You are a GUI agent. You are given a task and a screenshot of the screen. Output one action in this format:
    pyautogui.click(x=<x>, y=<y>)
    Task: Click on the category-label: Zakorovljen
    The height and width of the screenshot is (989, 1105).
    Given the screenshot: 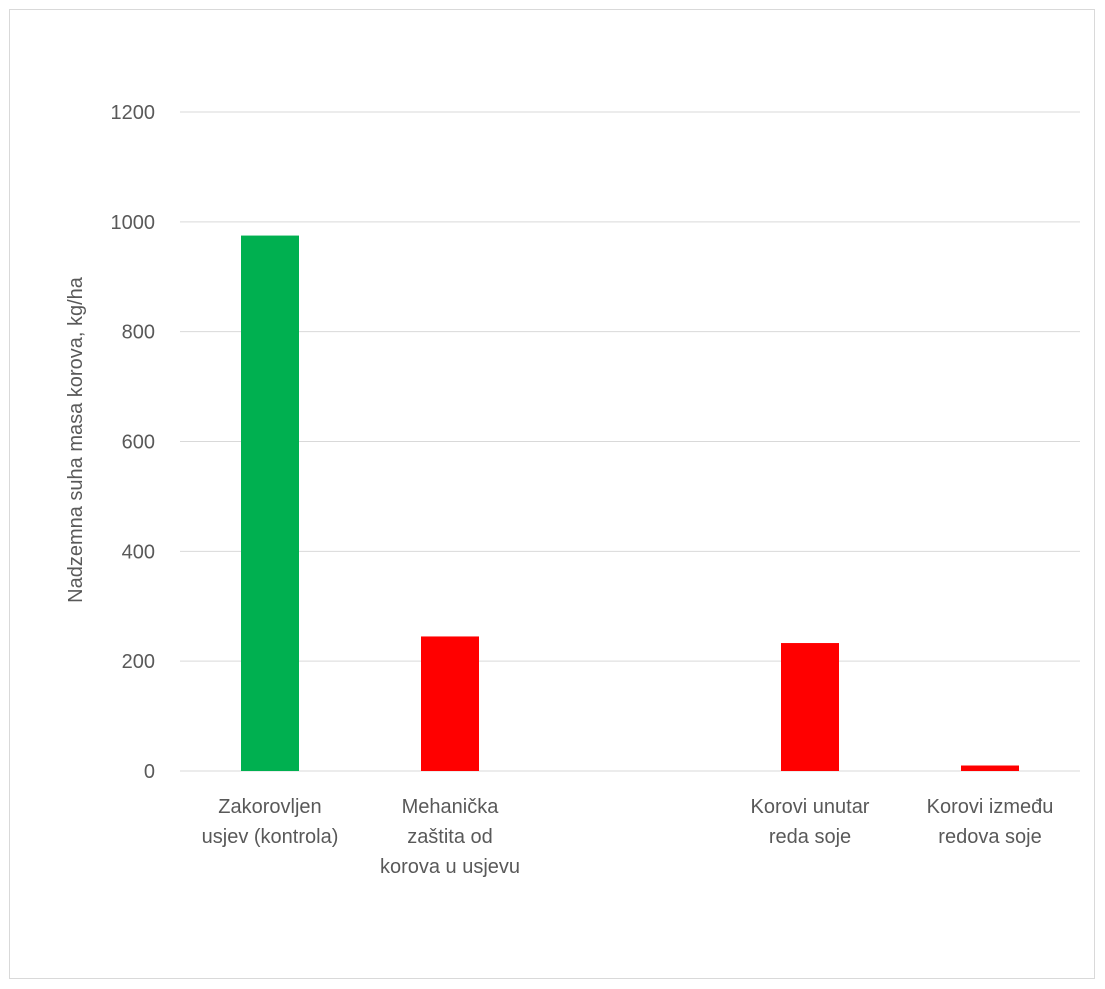 What is the action you would take?
    pyautogui.click(x=269, y=807)
    